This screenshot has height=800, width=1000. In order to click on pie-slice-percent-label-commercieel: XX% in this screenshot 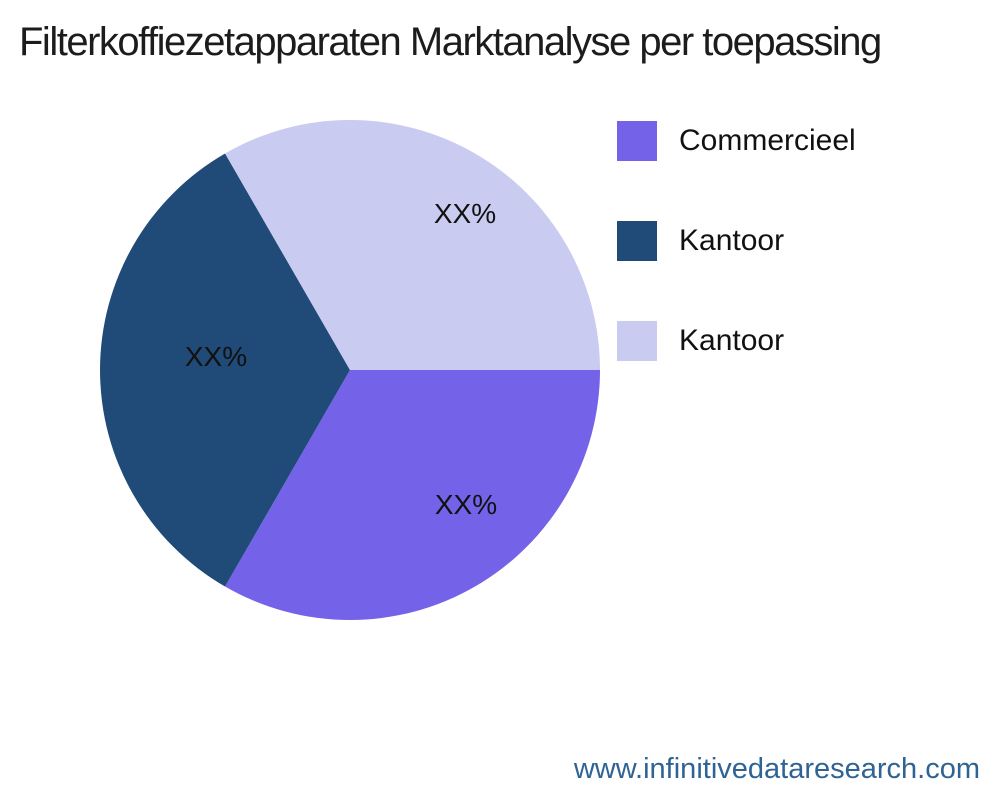, I will do `click(466, 504)`.